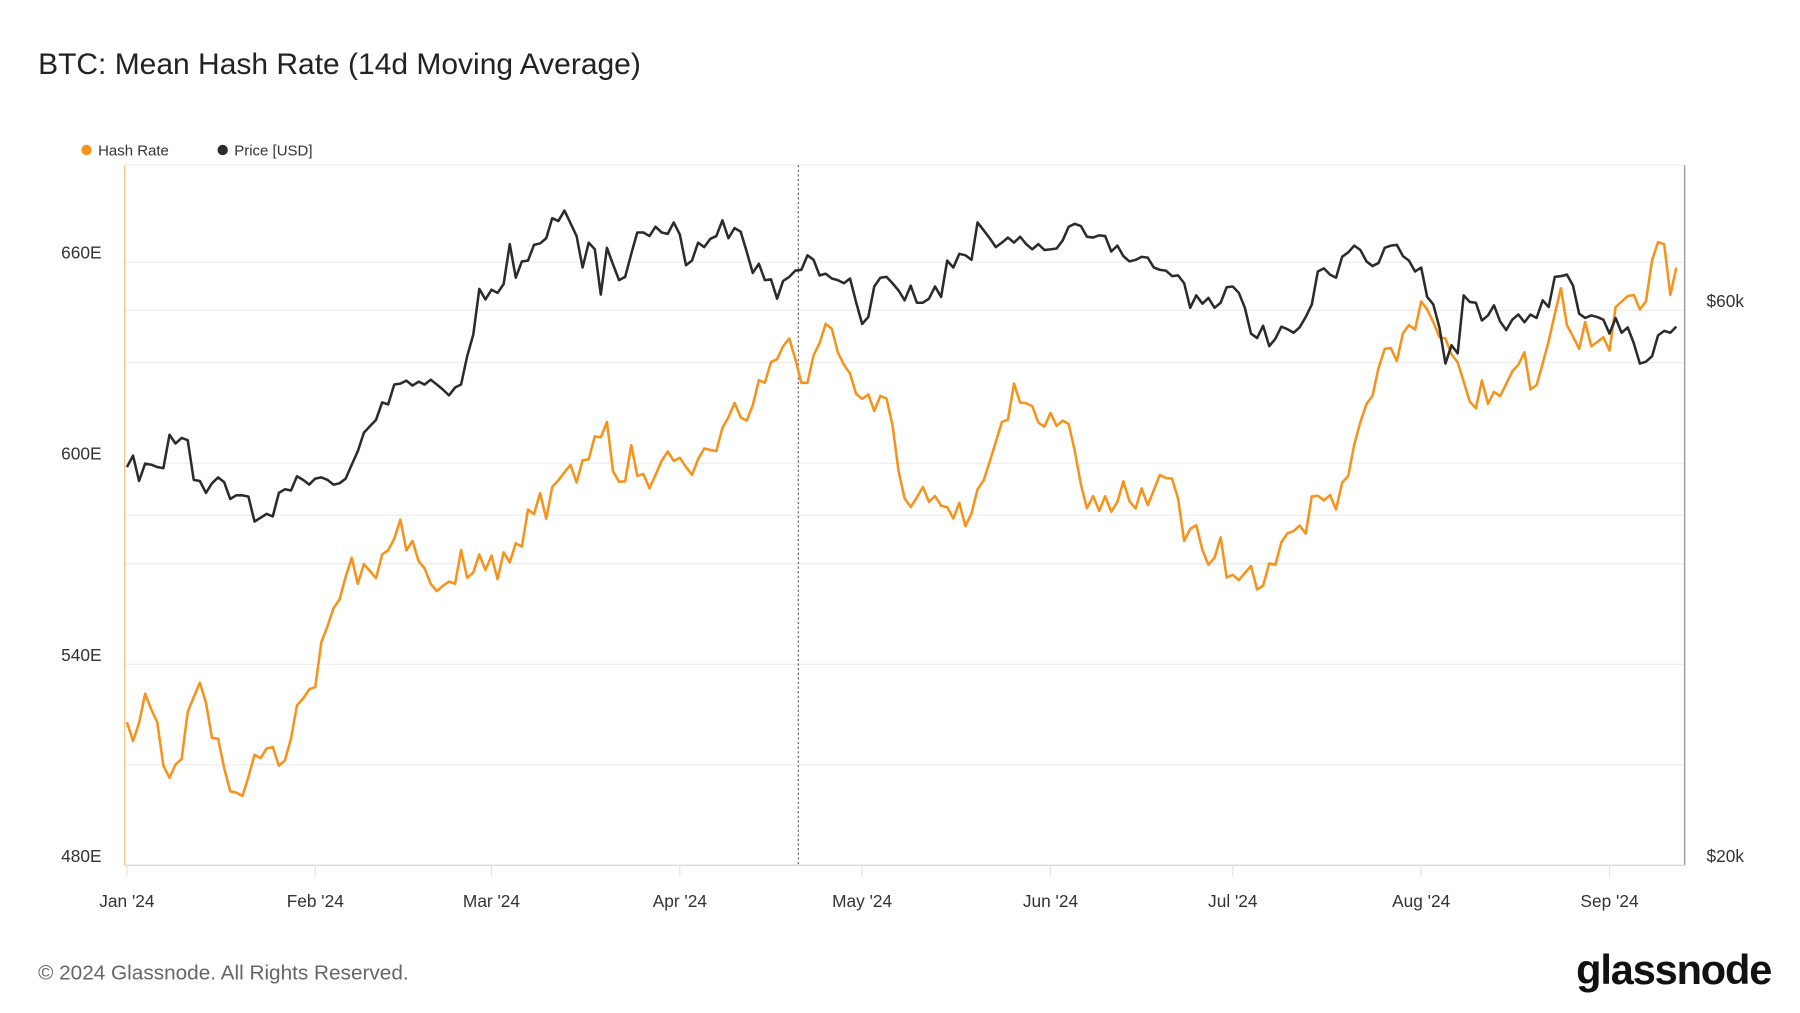  Describe the element at coordinates (196, 151) in the screenshot. I see `legend: Hash Rate Price [USD]` at that location.